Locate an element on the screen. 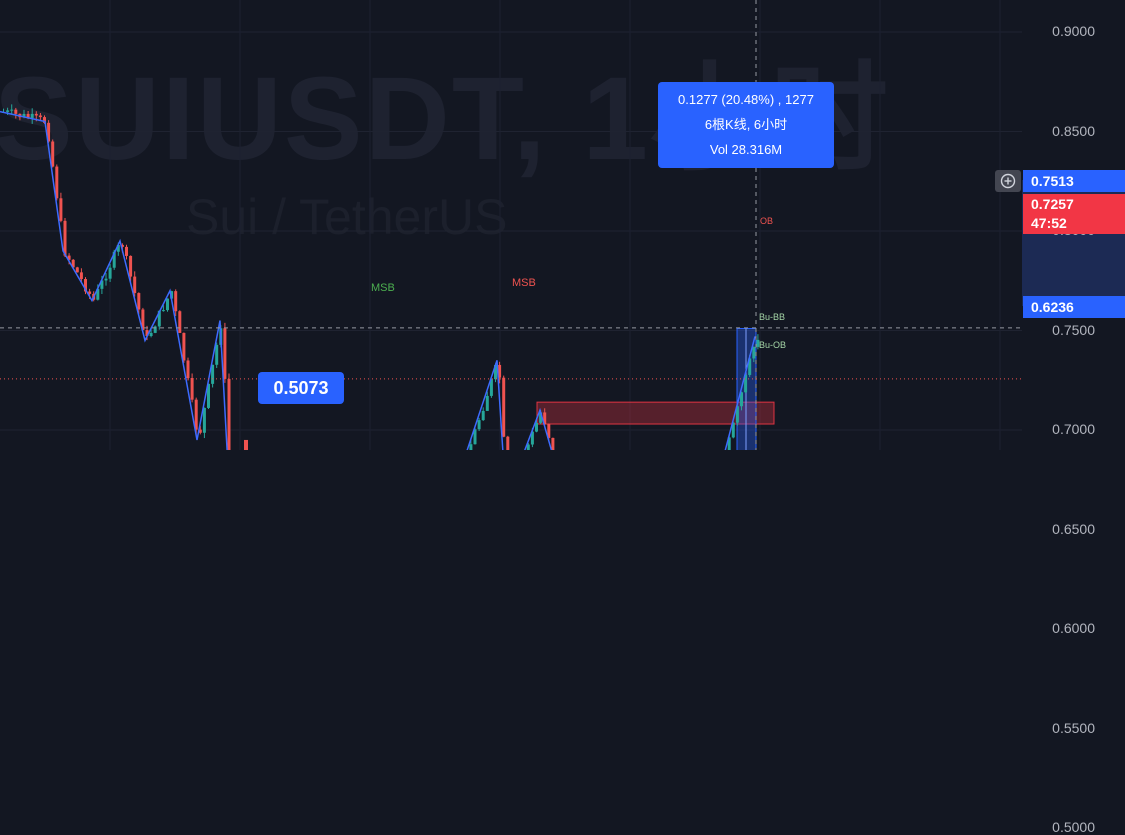 This screenshot has height=835, width=1125. order-block-zones is located at coordinates (655, 413).